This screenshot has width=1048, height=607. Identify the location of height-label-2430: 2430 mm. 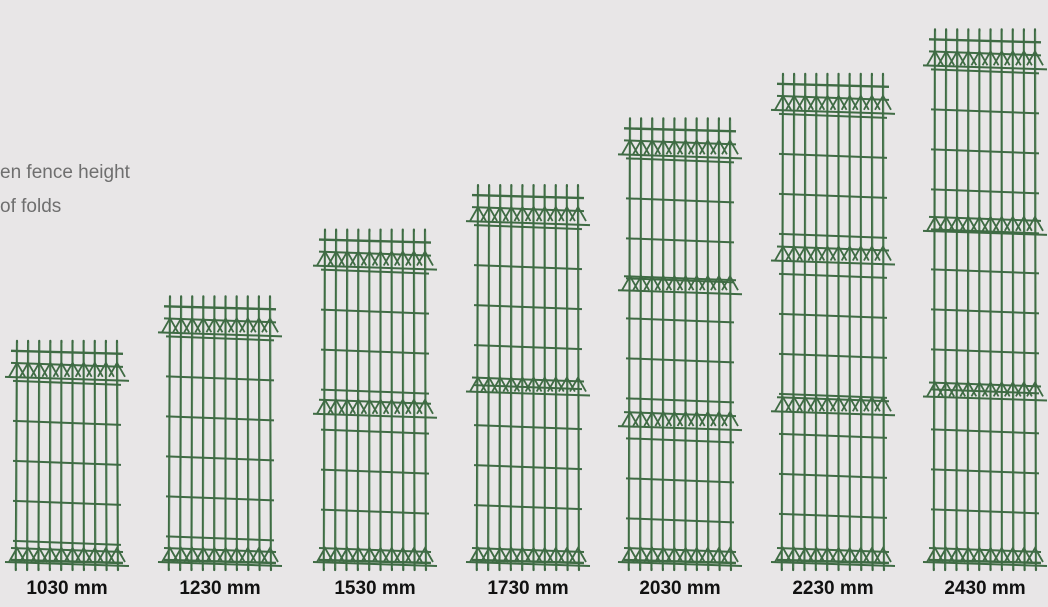
(985, 588).